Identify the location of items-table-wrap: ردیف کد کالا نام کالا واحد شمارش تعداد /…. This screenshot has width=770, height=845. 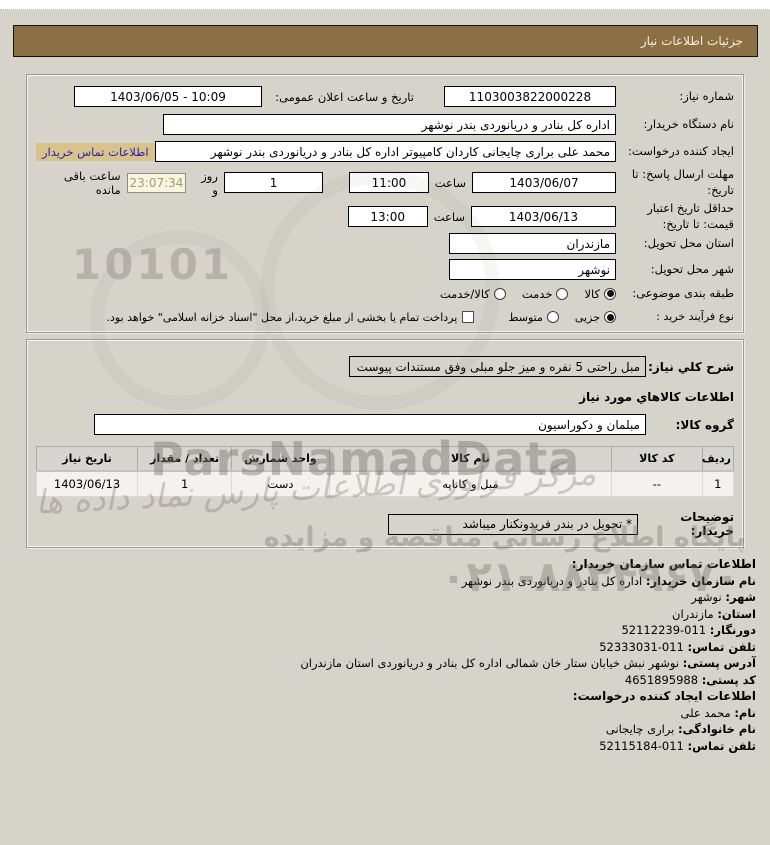
(385, 471).